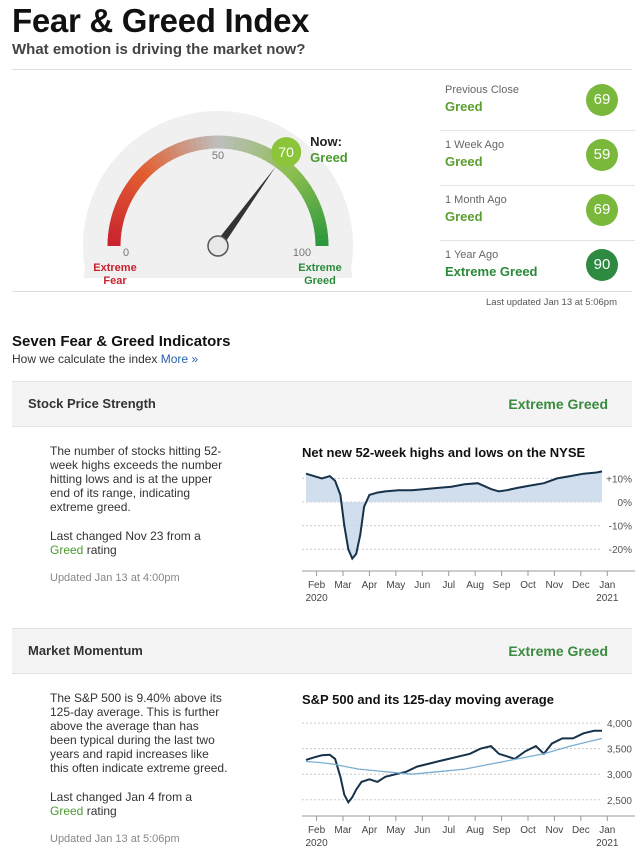  What do you see at coordinates (620, 527) in the screenshot?
I see `y-tick-label: -10%` at bounding box center [620, 527].